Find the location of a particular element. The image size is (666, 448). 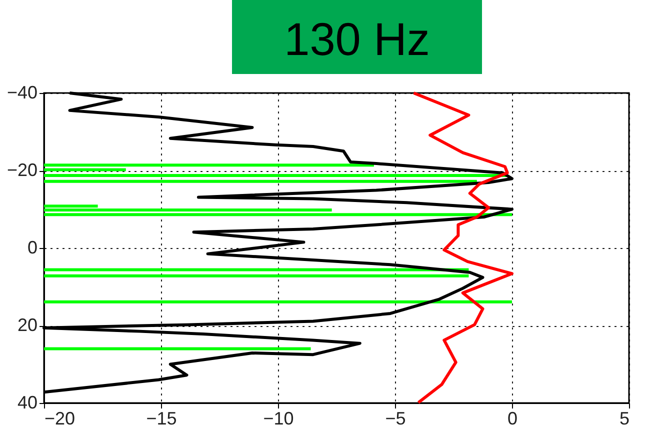

x-tick-label: −5 is located at coordinates (395, 418).